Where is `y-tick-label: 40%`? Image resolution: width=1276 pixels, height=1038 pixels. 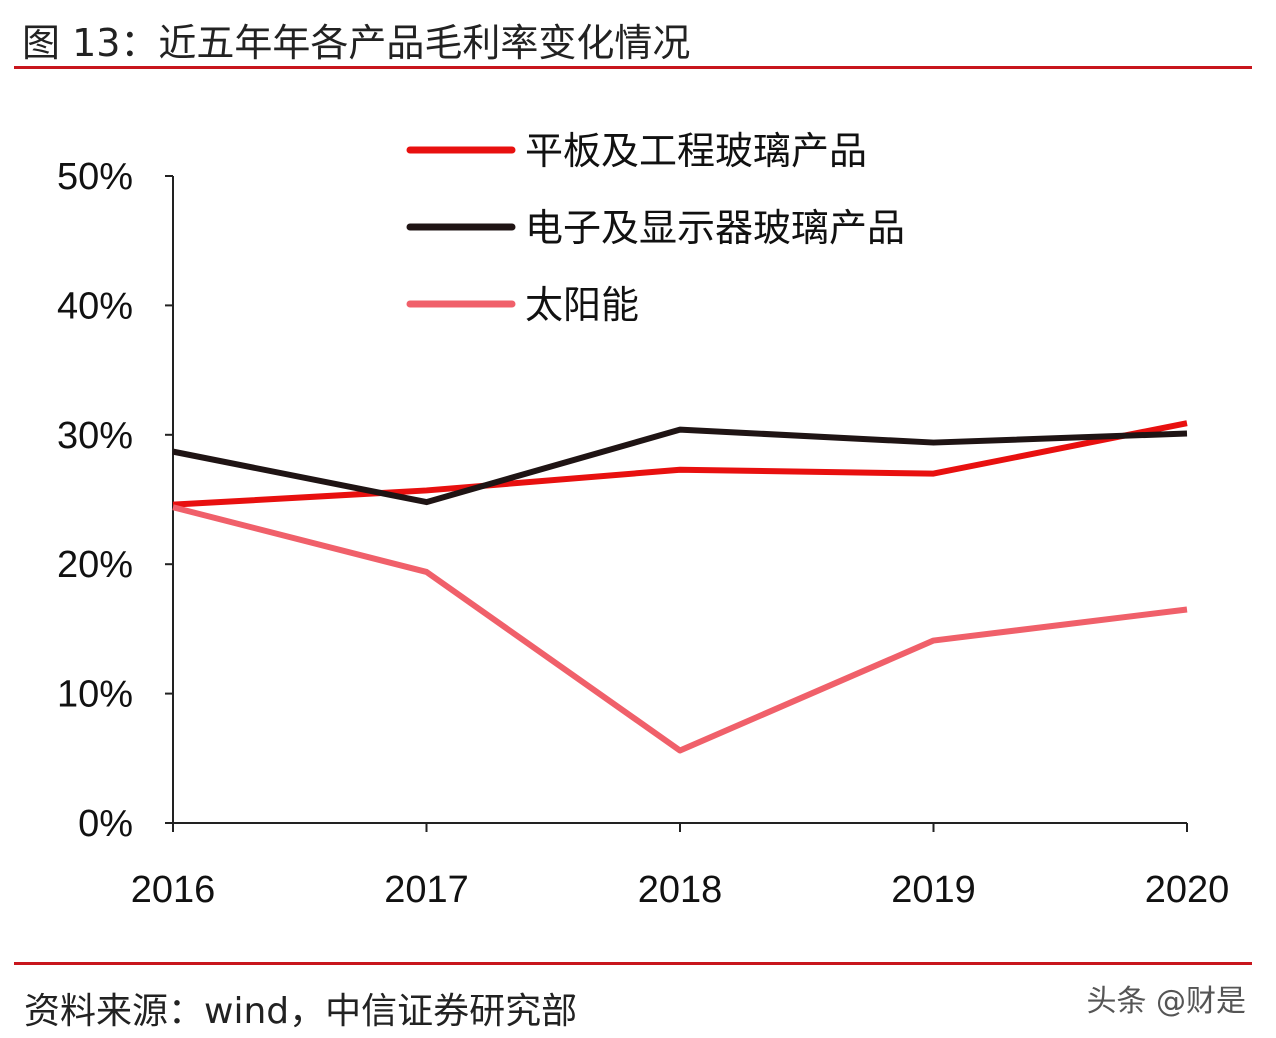
y-tick-label: 40% is located at coordinates (95, 306).